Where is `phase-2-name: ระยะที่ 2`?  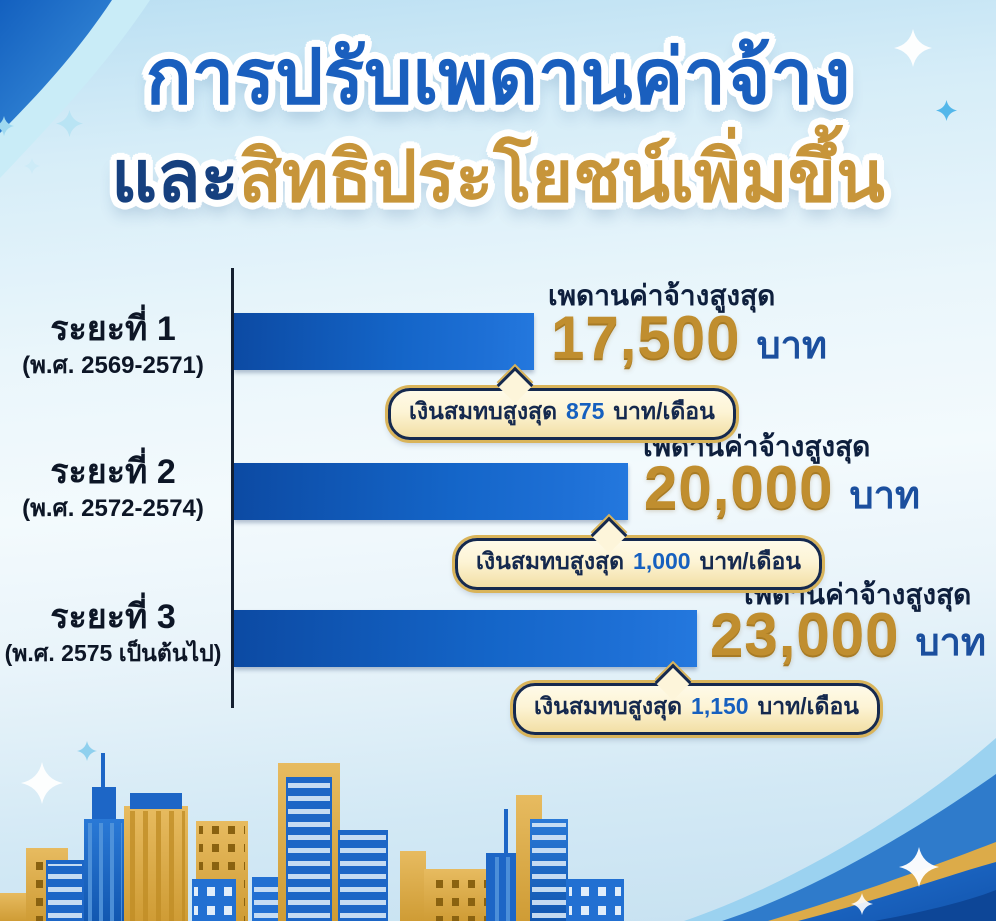 phase-2-name: ระยะที่ 2 is located at coordinates (113, 472).